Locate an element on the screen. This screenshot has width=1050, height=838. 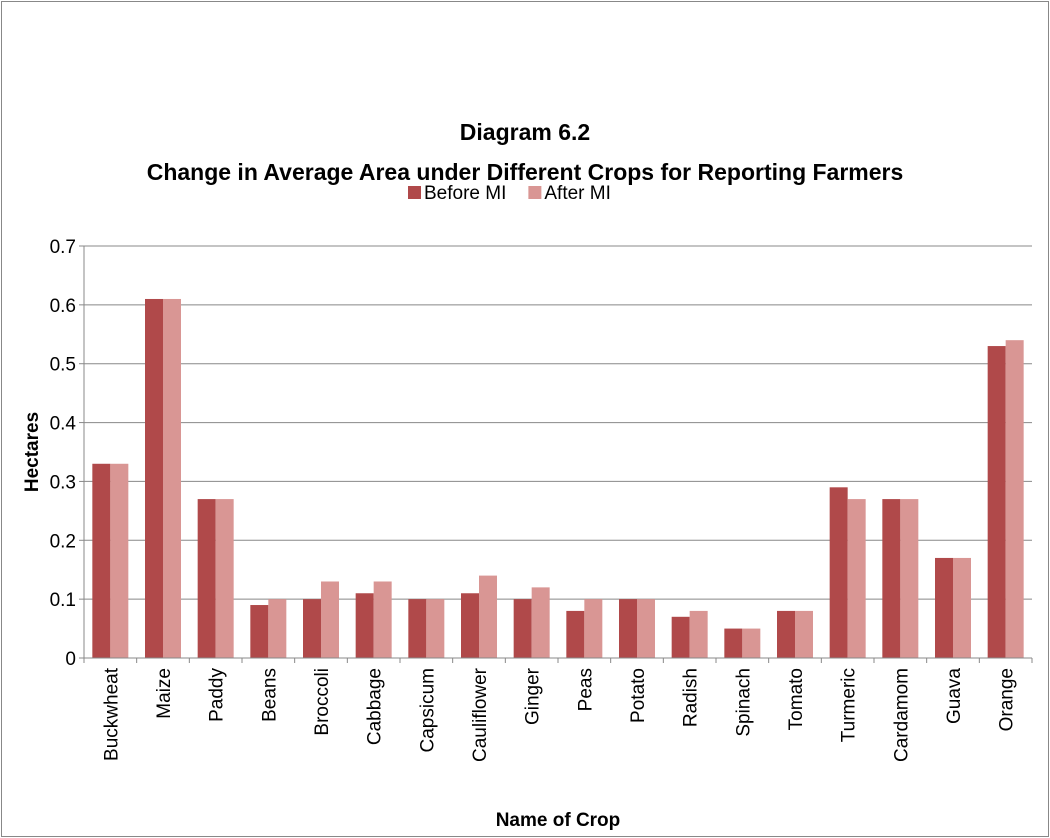
x-tick-label: Cabbage is located at coordinates (375, 706).